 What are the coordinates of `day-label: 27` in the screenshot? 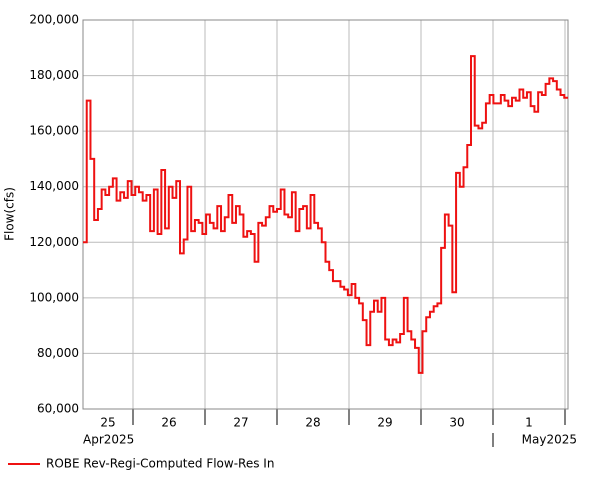 It's located at (240, 423).